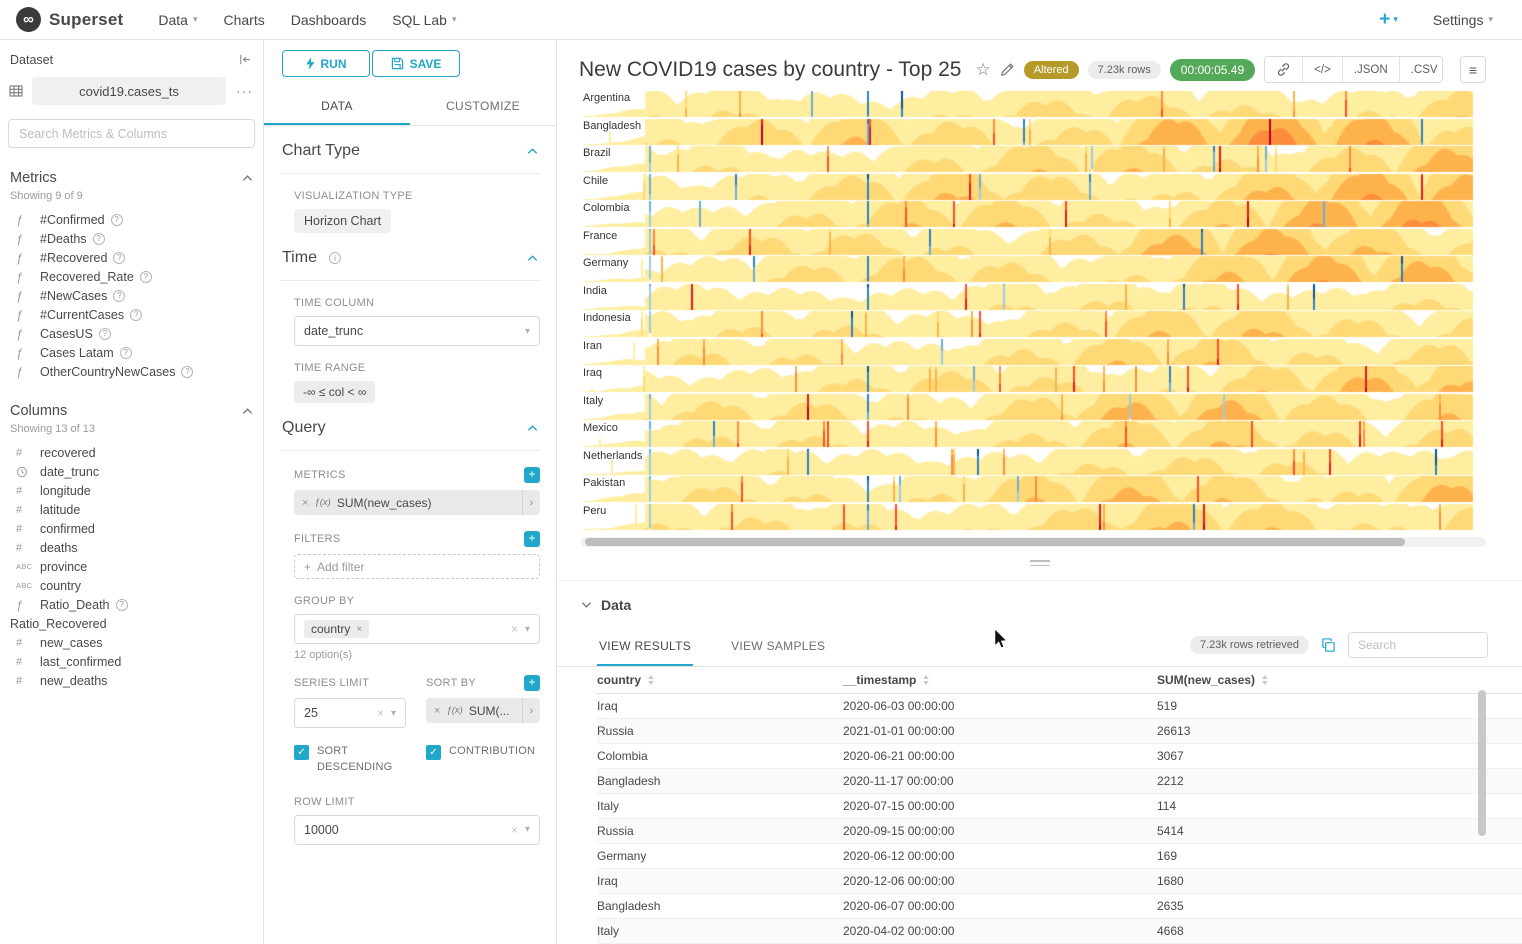  Describe the element at coordinates (1472, 69) in the screenshot. I see `chart-menu-button: ≡` at that location.